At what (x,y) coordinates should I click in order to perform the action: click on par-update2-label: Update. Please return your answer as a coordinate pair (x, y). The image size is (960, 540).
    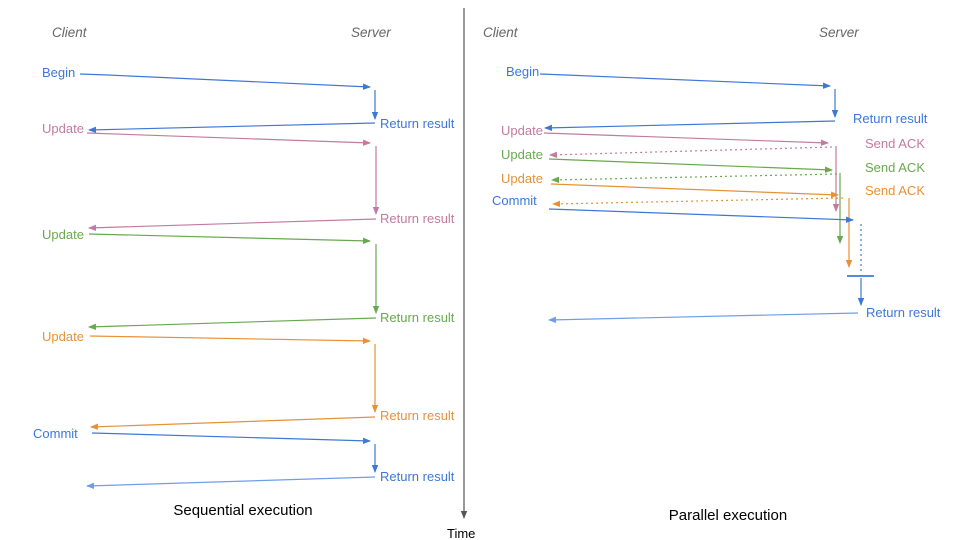
    Looking at the image, I should click on (522, 154).